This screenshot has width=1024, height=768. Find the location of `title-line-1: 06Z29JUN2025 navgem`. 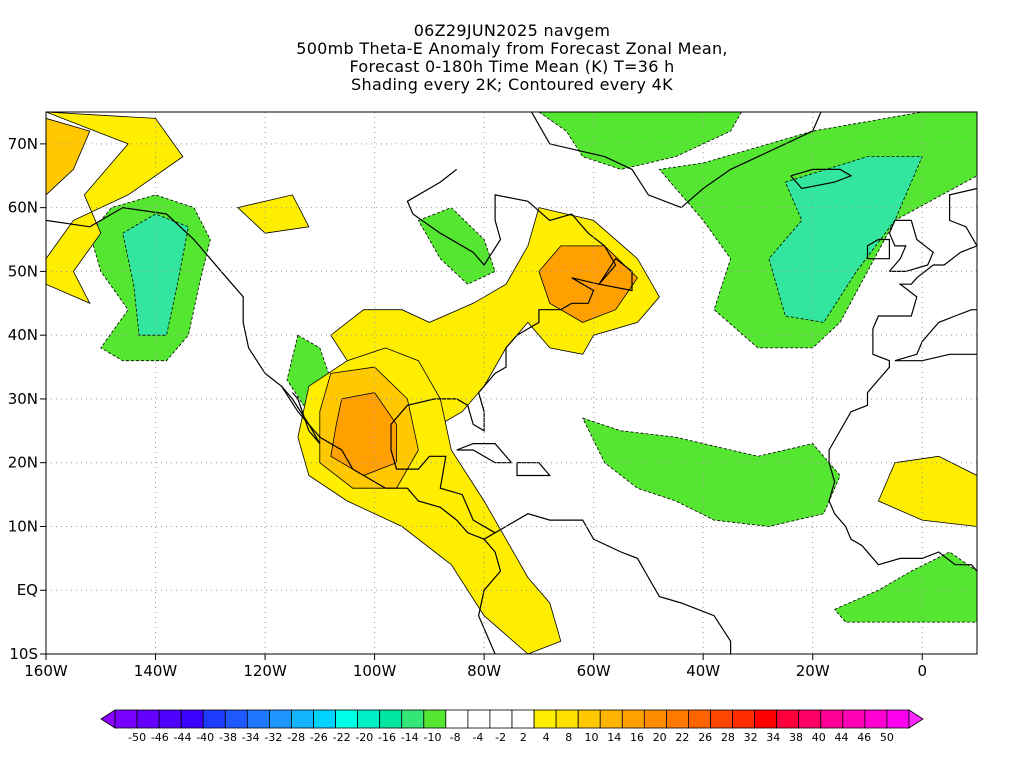

title-line-1: 06Z29JUN2025 navgem is located at coordinates (512, 30).